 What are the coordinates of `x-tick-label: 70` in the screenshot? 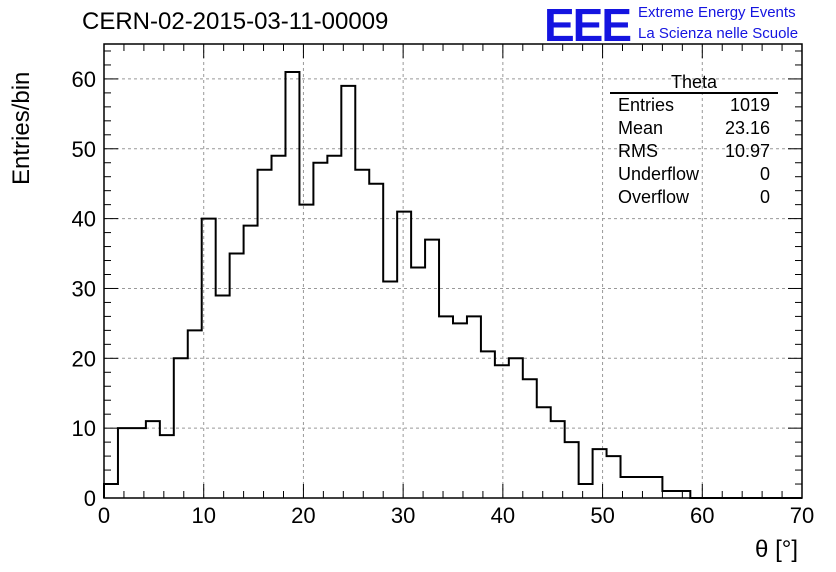 It's located at (802, 515).